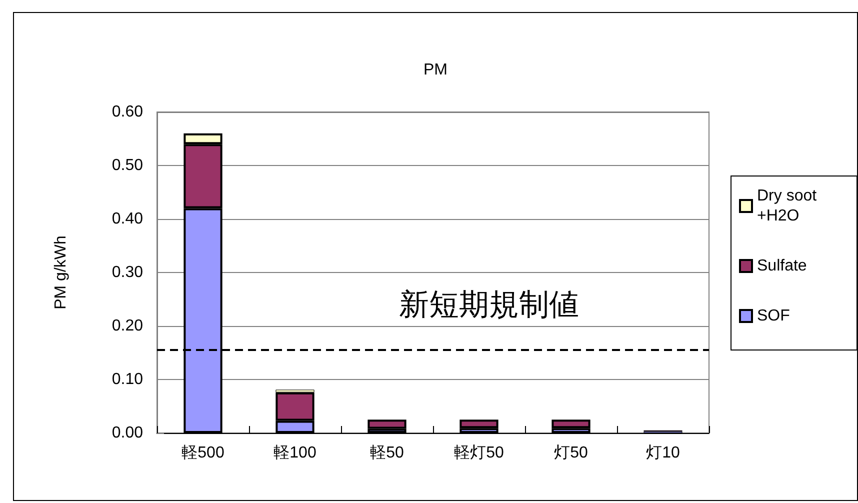 The width and height of the screenshot is (858, 503). Describe the element at coordinates (128, 272) in the screenshot. I see `y-tick-label: 0.30` at that location.